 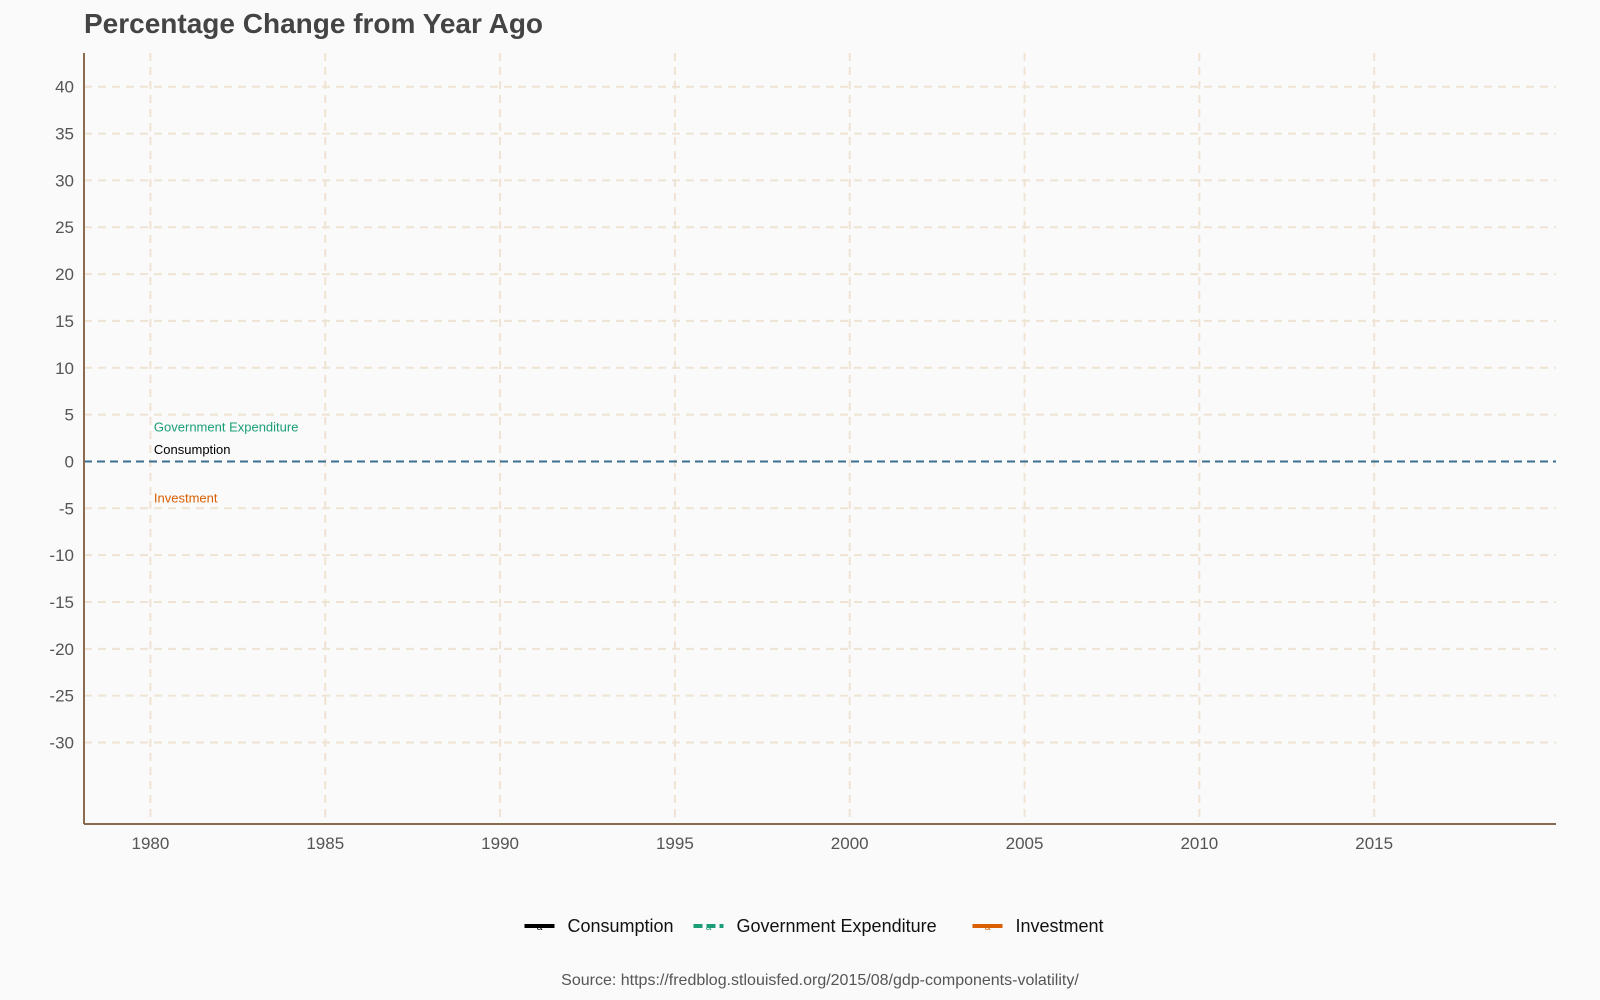 What do you see at coordinates (192, 449) in the screenshot?
I see `annotation-label: Consumption` at bounding box center [192, 449].